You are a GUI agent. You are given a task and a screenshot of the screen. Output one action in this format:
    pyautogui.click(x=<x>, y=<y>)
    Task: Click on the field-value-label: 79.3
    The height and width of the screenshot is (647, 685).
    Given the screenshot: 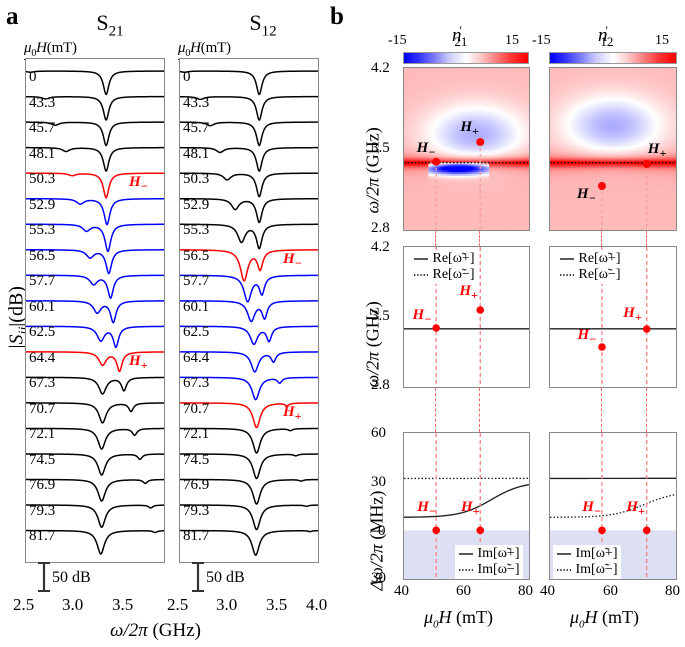 What is the action you would take?
    pyautogui.click(x=196, y=510)
    